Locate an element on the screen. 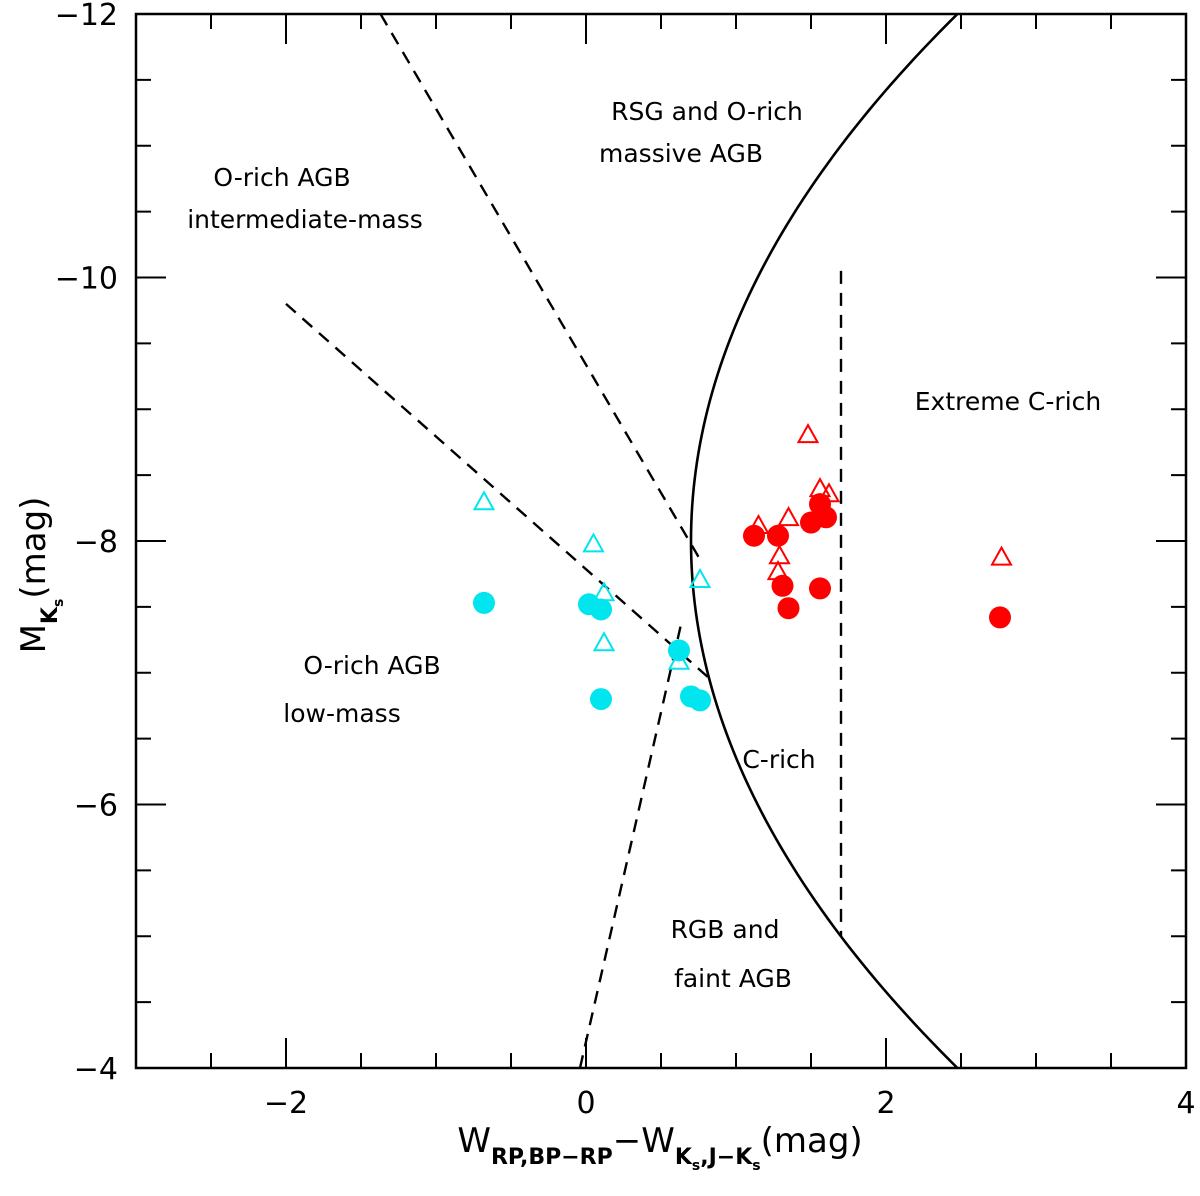 The height and width of the screenshot is (1196, 1200). o-rich-intermediate-boundary is located at coordinates (539, 285).